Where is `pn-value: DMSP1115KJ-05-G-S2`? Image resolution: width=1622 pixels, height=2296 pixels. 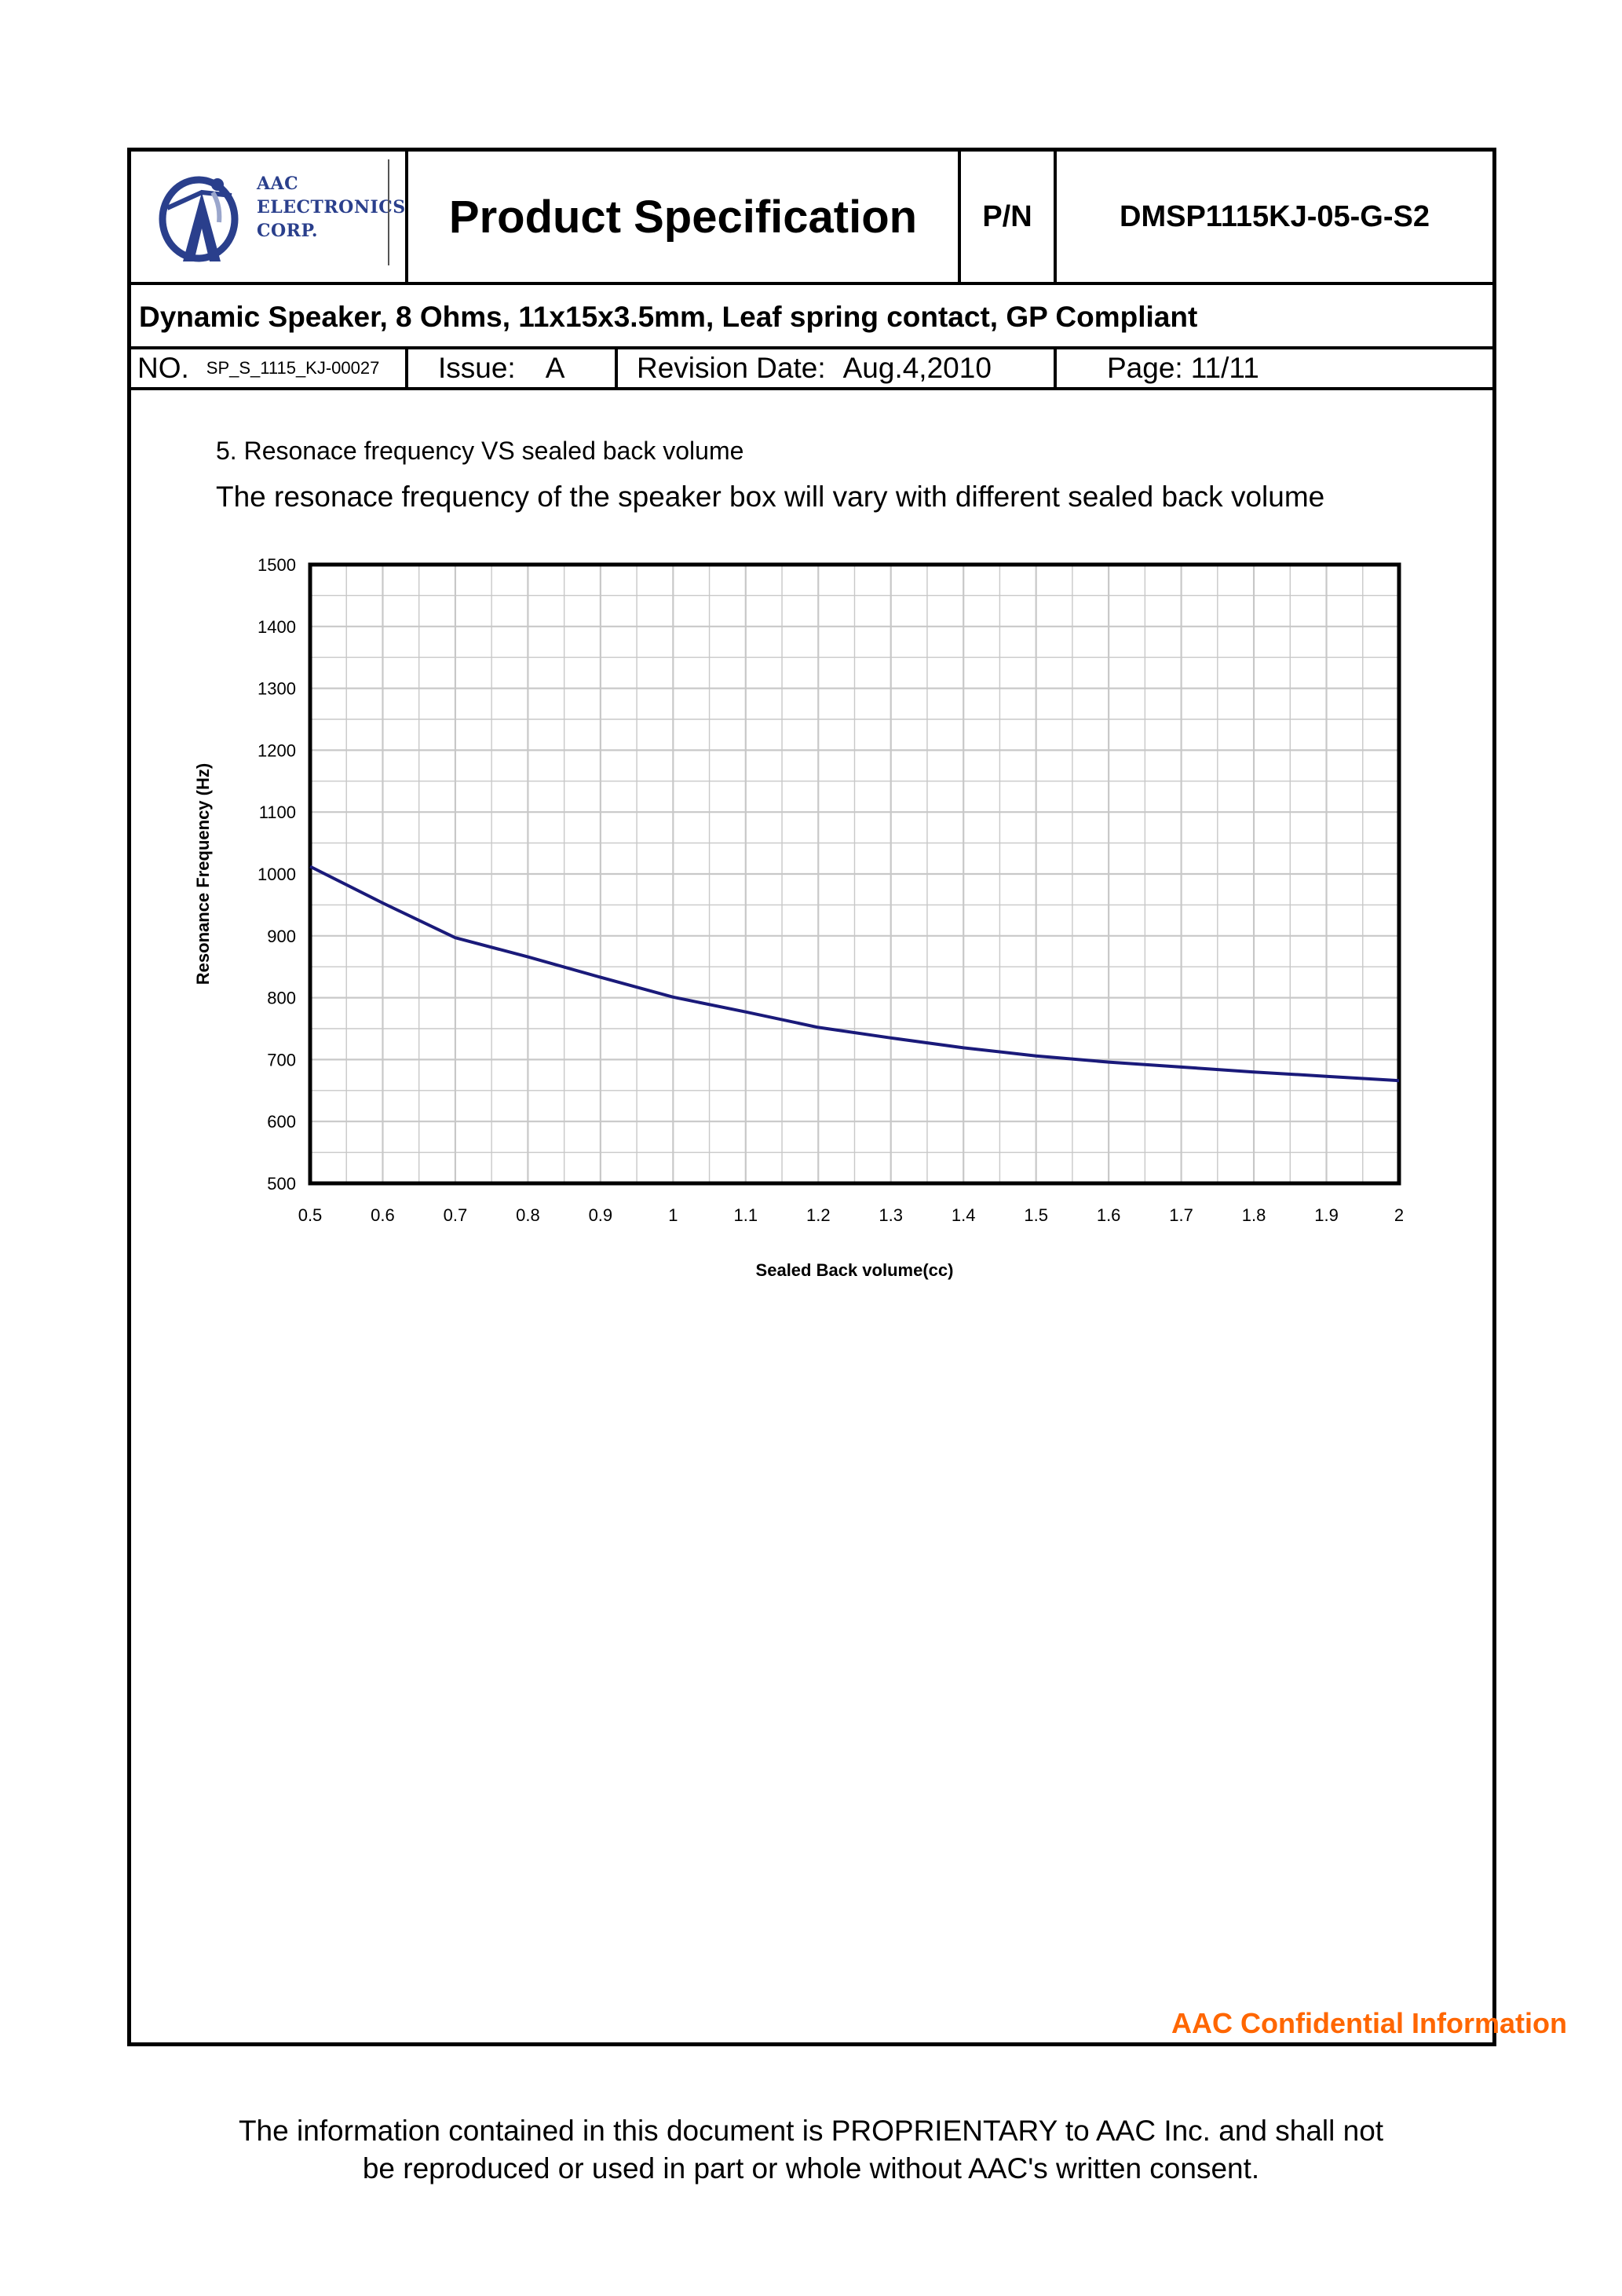 pn-value: DMSP1115KJ-05-G-S2 is located at coordinates (1275, 216).